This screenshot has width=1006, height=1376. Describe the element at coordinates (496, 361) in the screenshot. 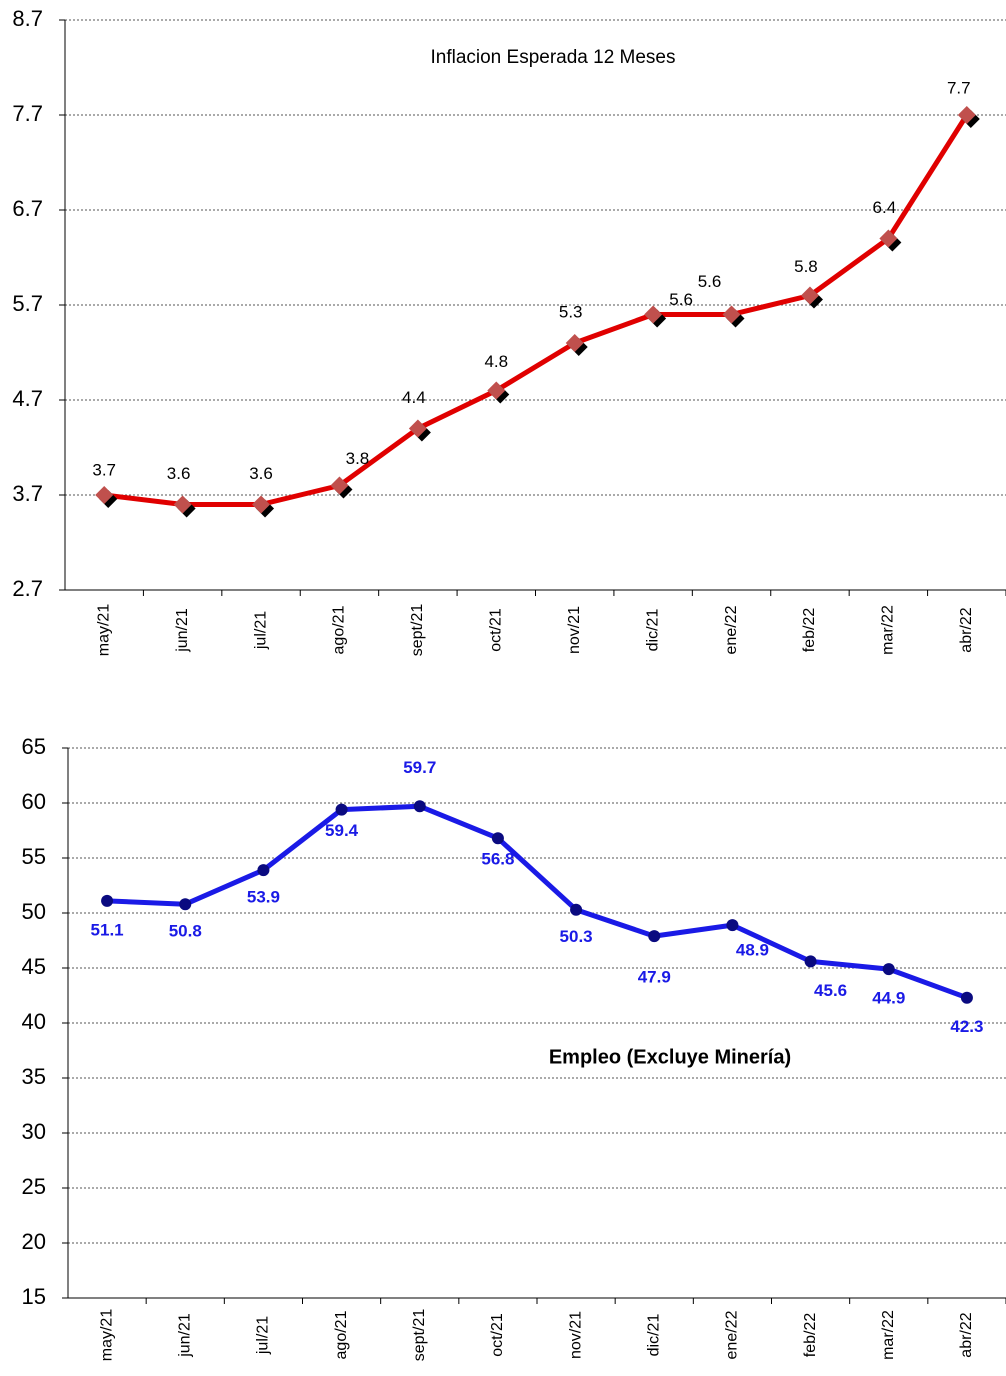

I see `data-label: 4.8` at that location.